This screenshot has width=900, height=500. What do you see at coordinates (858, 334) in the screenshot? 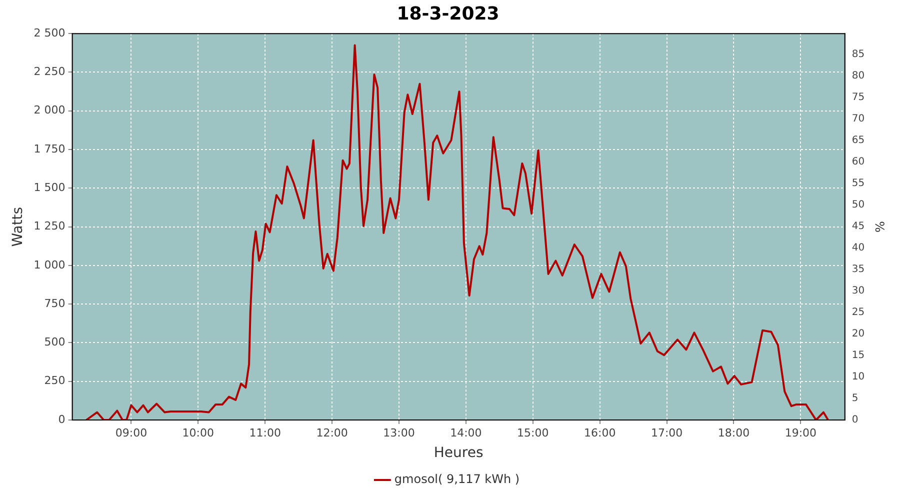
I see `y2-tick-label: 20` at bounding box center [858, 334].